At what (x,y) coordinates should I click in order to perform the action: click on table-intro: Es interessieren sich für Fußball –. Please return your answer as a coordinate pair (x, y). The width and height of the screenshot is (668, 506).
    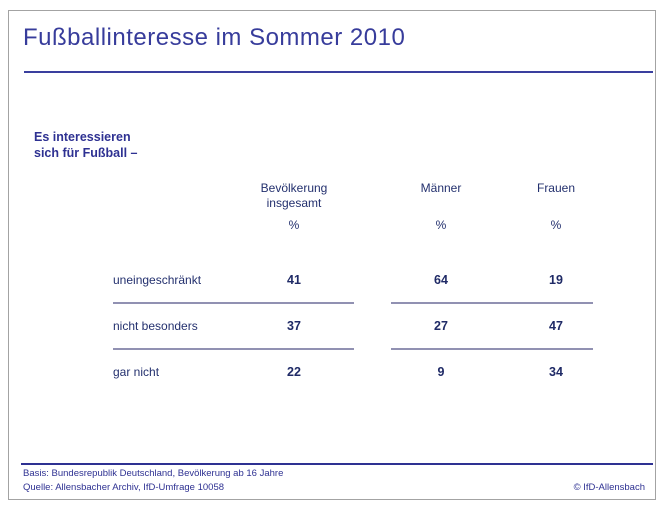
    Looking at the image, I should click on (86, 145).